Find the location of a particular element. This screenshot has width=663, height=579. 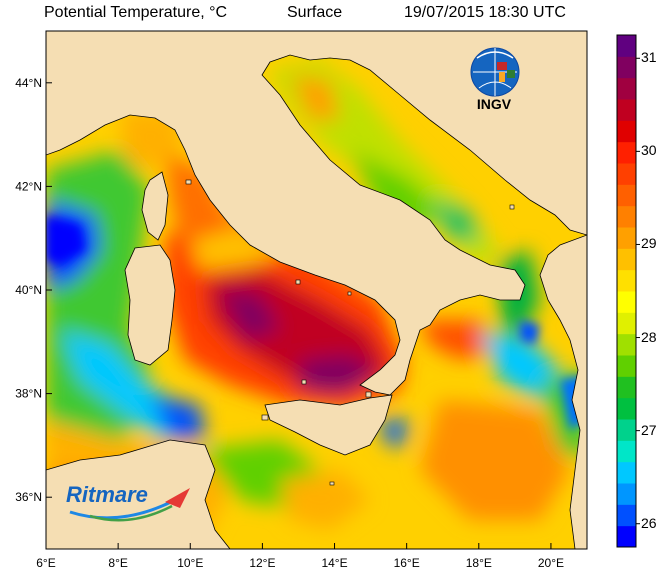

map-title: Potential Temperature, °C is located at coordinates (136, 12).